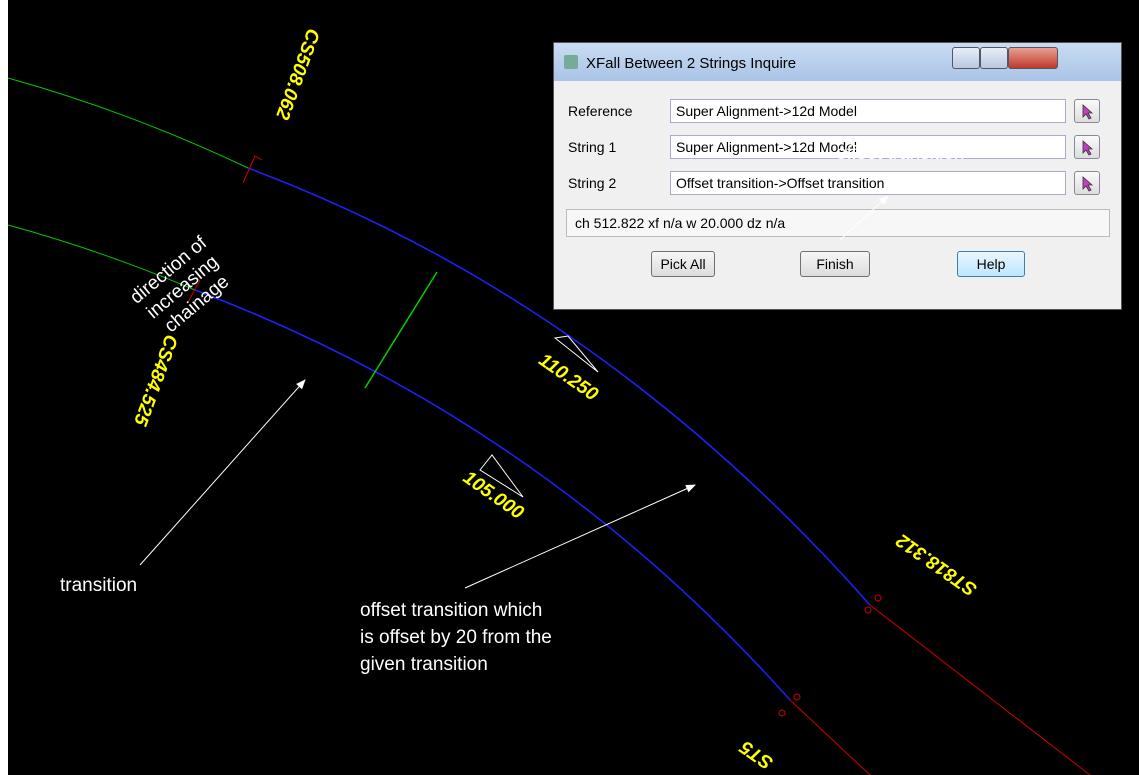 The image size is (1139, 775). Describe the element at coordinates (683, 264) in the screenshot. I see `pick-all-button: Pick All` at that location.